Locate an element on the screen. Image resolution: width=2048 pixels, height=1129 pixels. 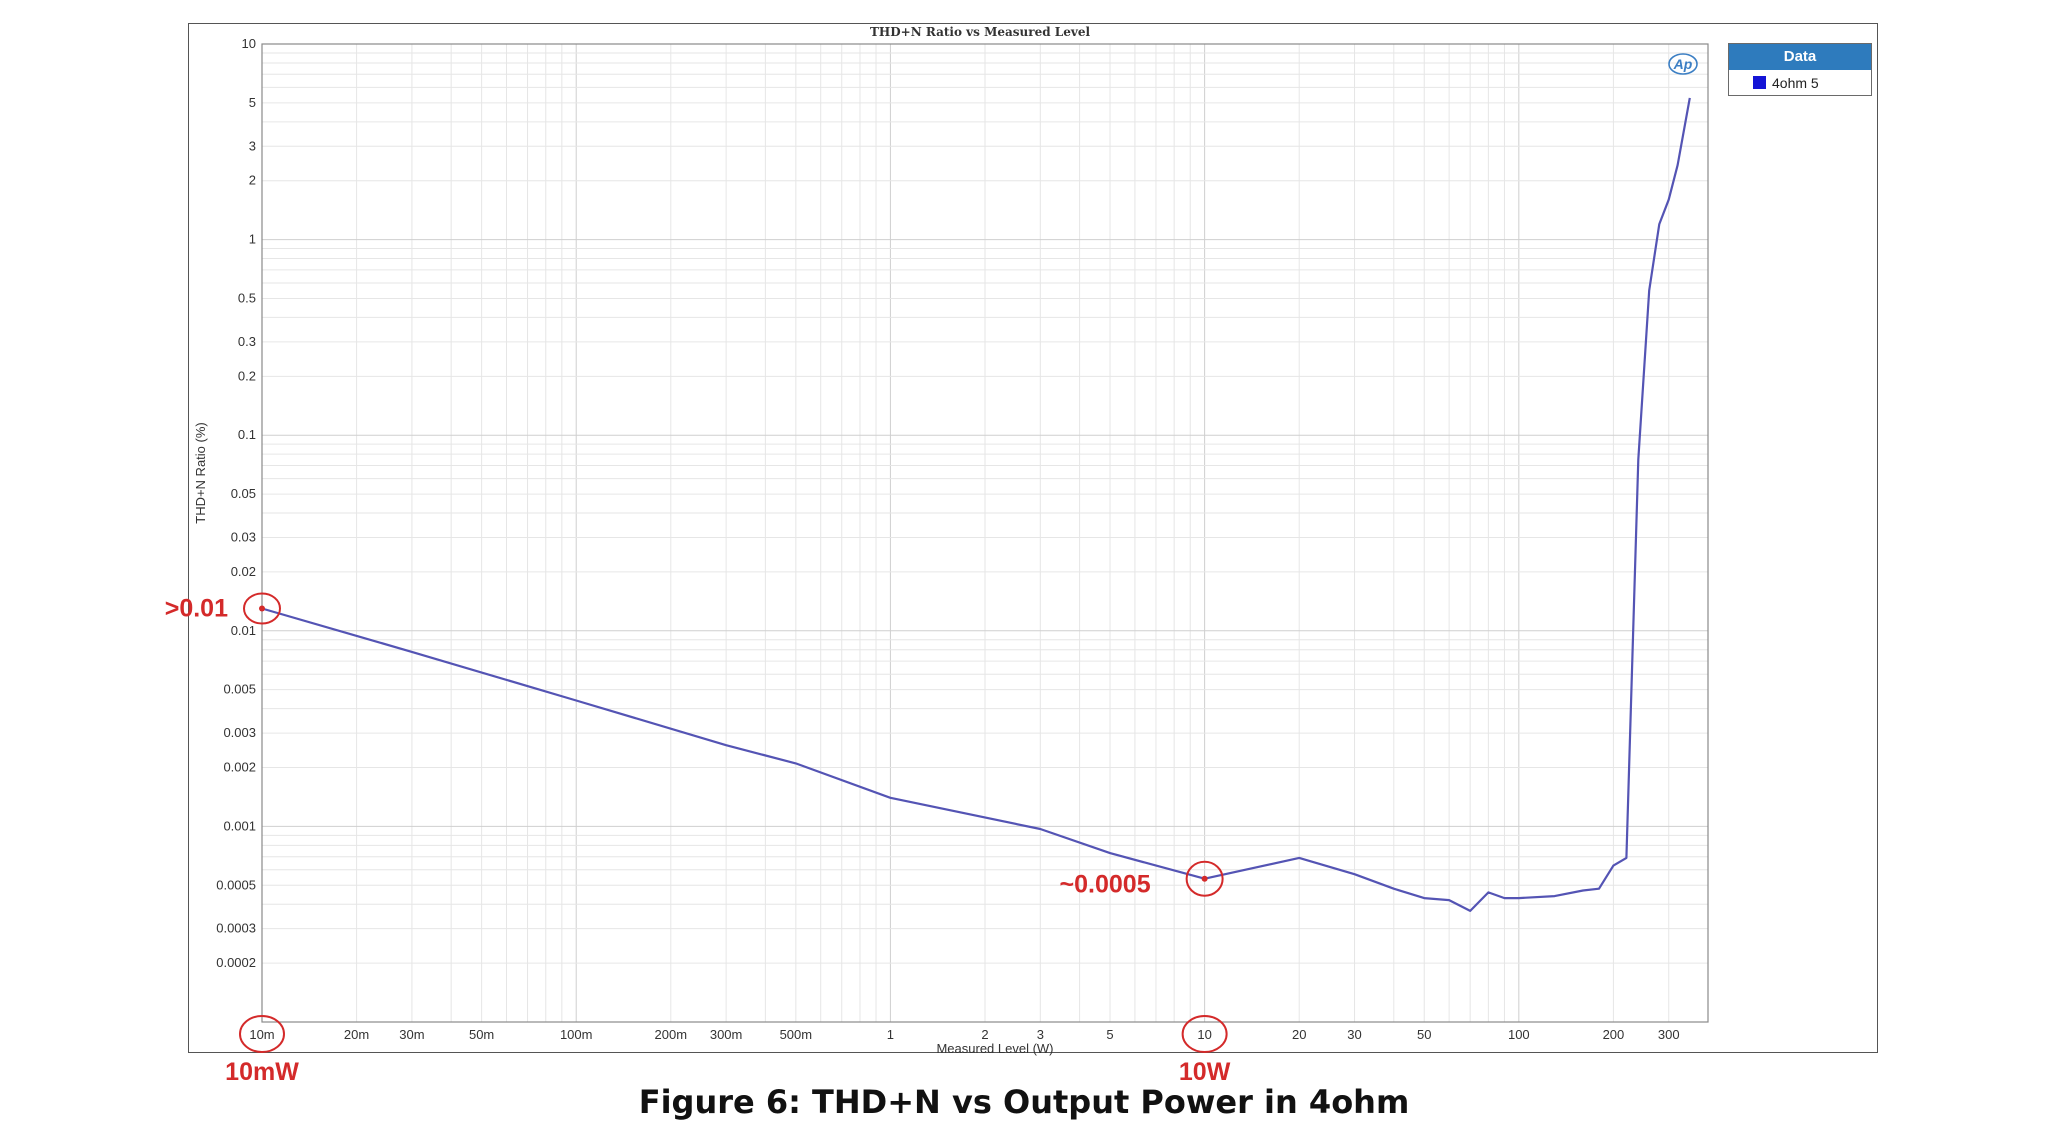
y-tick-label: 0.003 is located at coordinates (239, 732).